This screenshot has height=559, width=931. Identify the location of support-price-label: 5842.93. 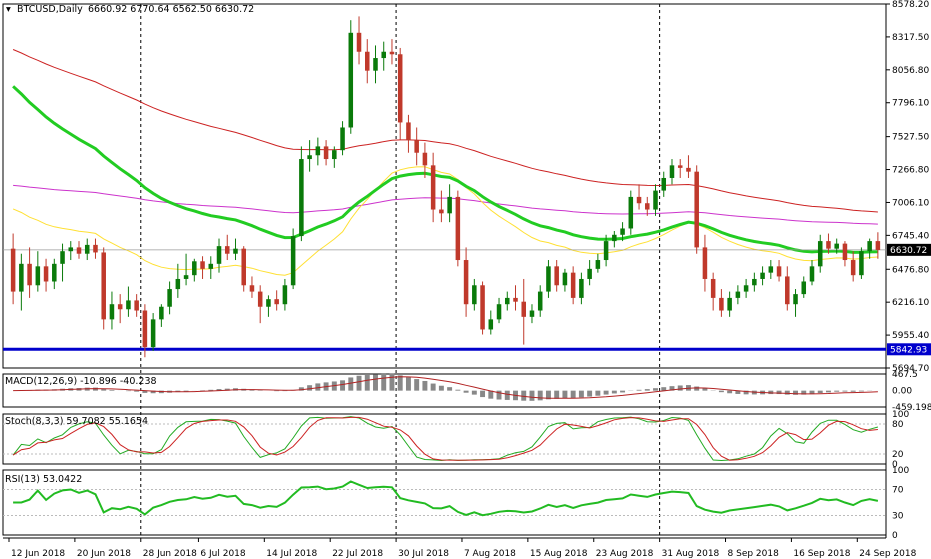
(908, 350).